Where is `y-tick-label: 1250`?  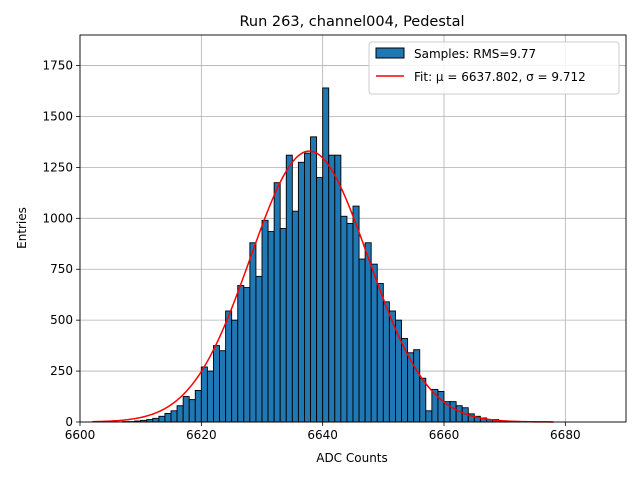 y-tick-label: 1250 is located at coordinates (57, 167).